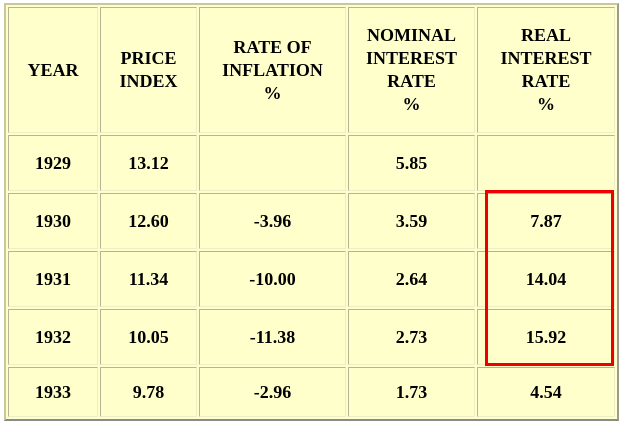 The height and width of the screenshot is (427, 621). Describe the element at coordinates (546, 337) in the screenshot. I see `cell-real-interest-rate: 15.92` at that location.